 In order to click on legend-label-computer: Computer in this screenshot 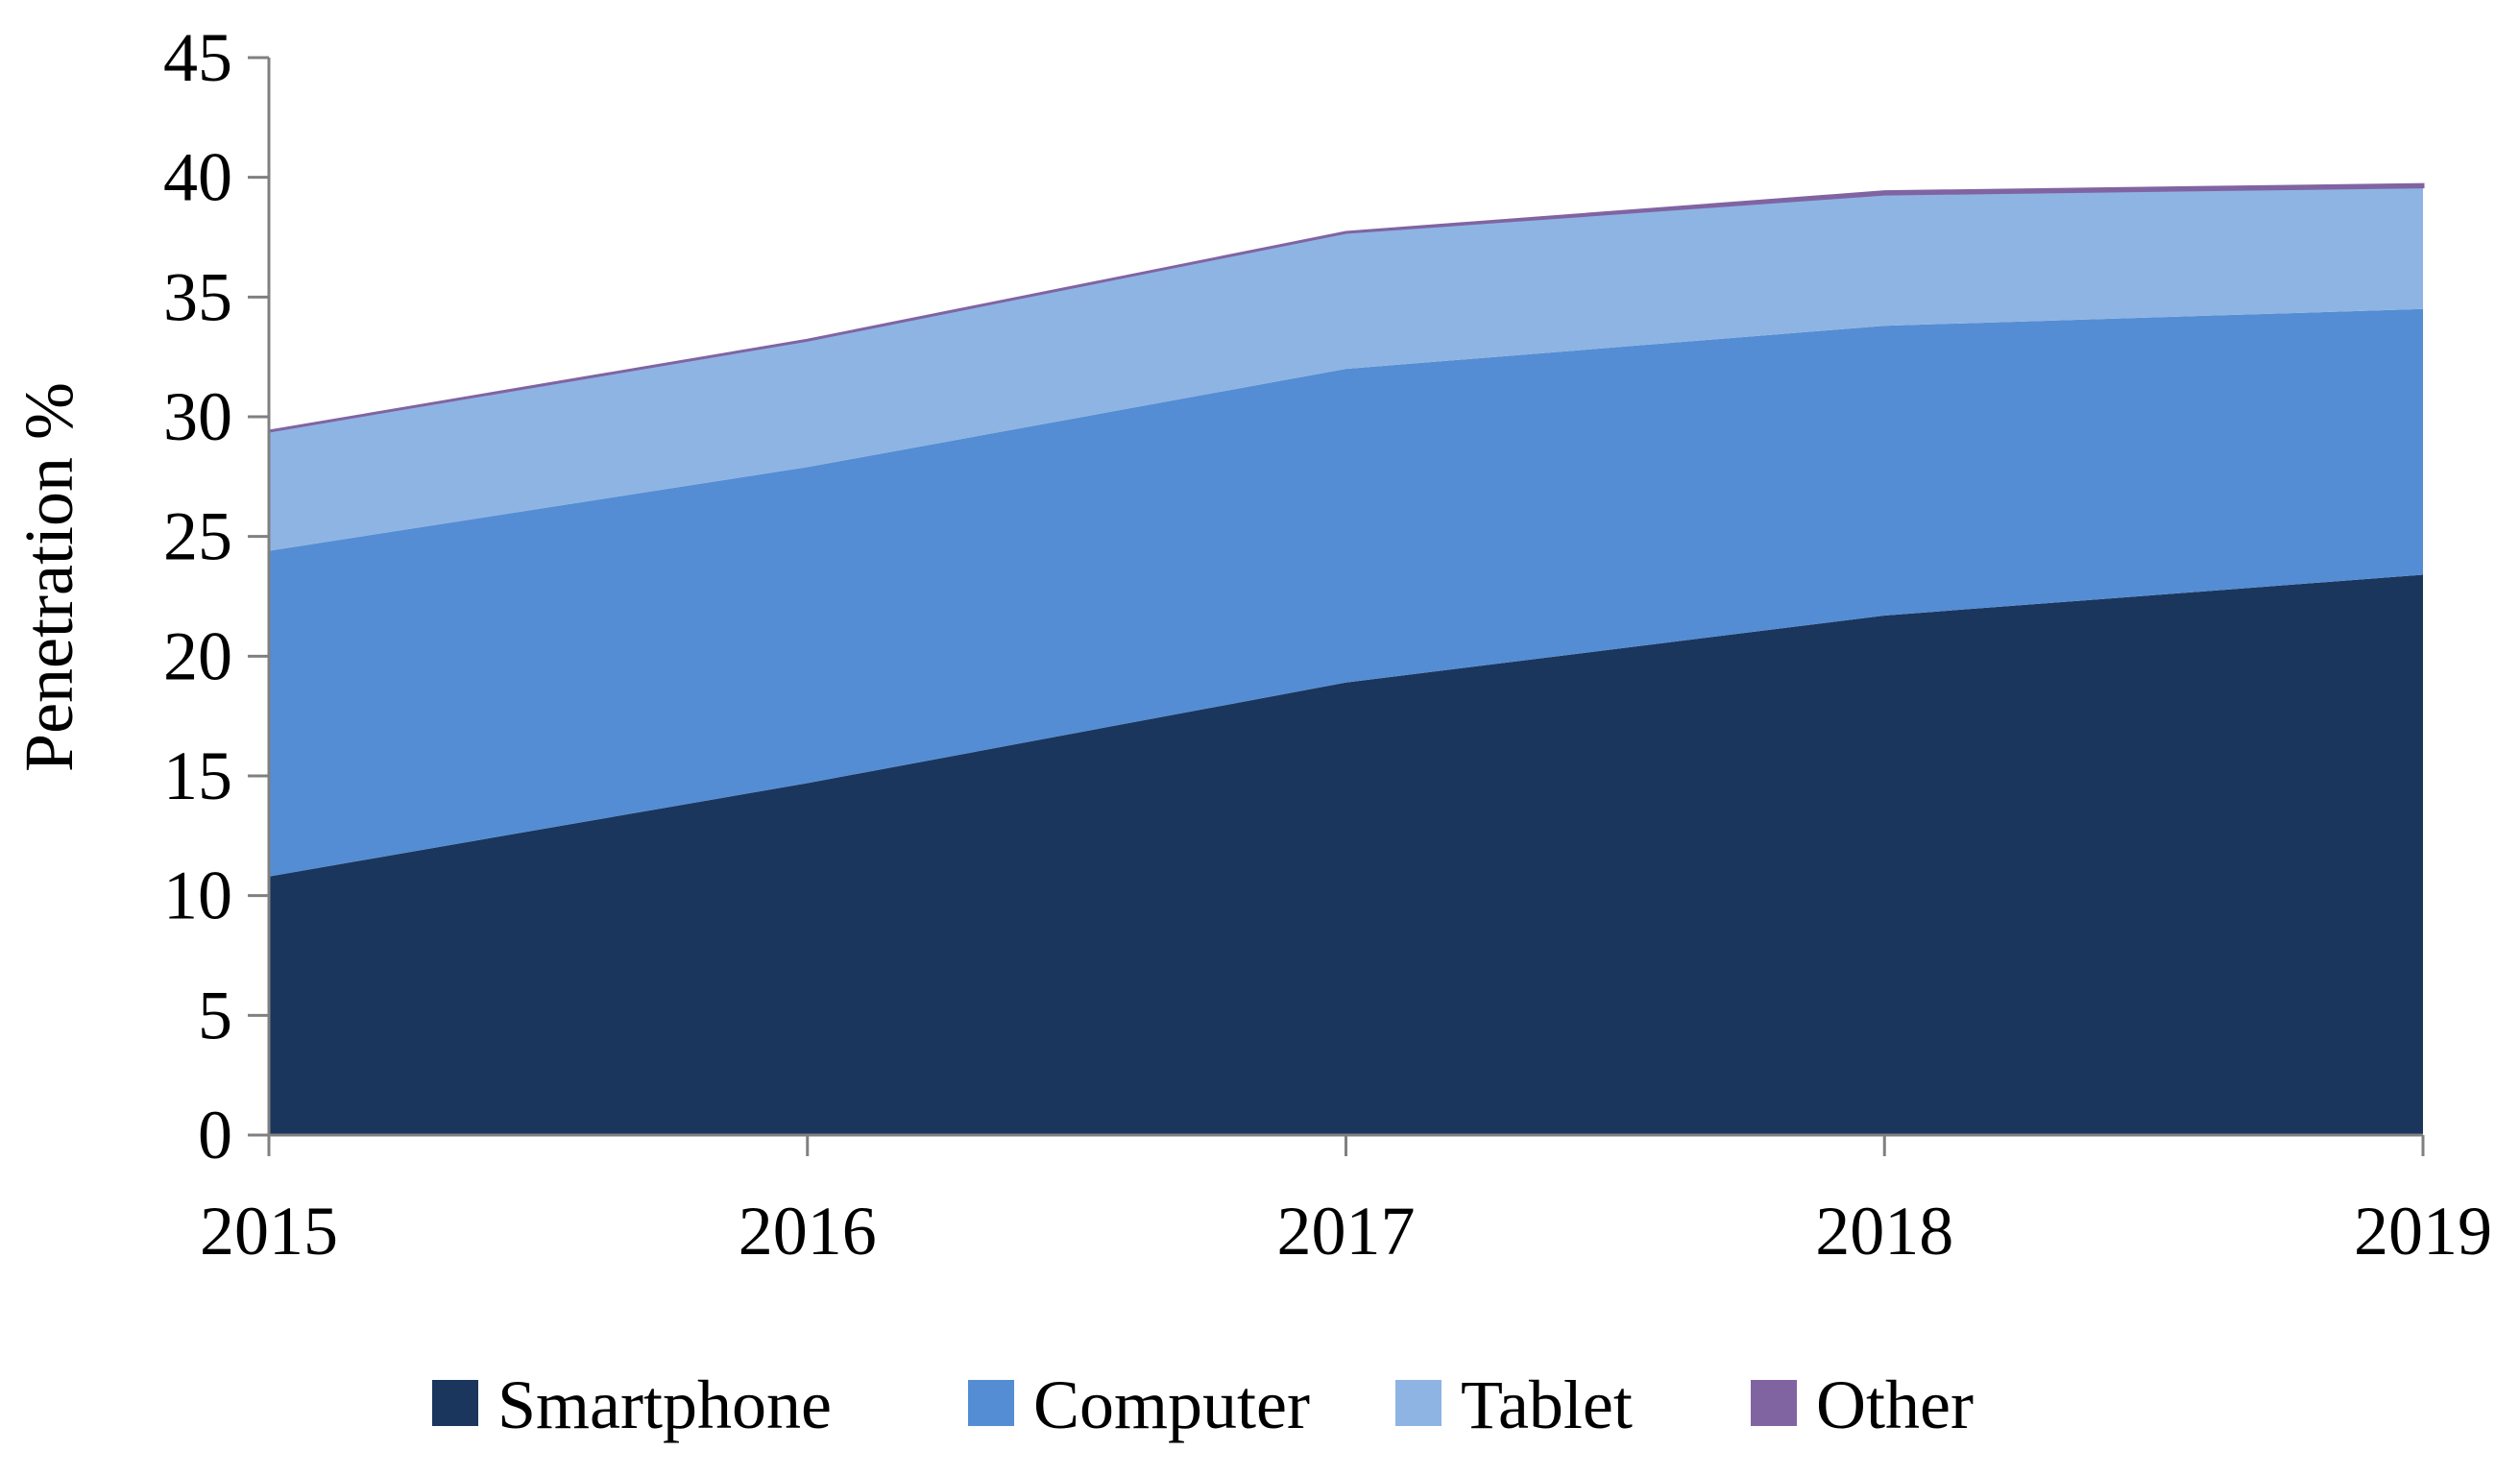, I will do `click(1172, 1405)`.